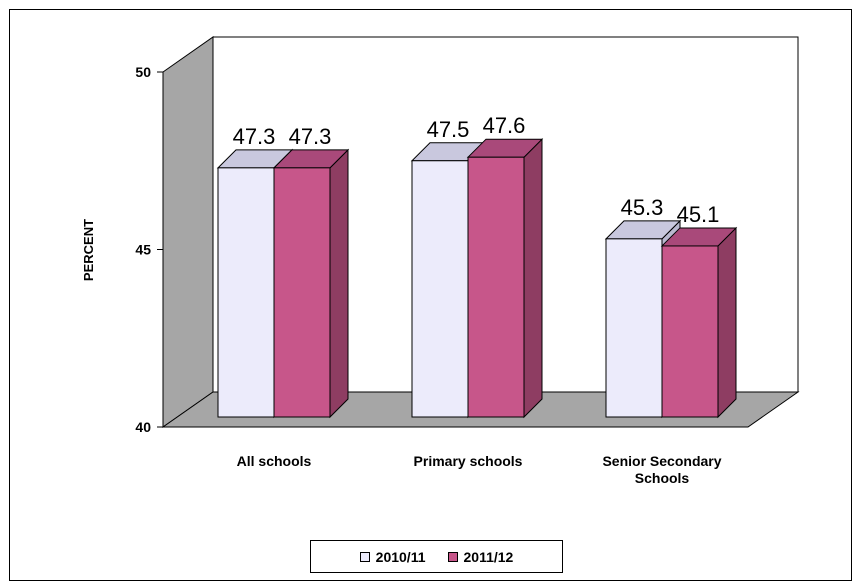 The height and width of the screenshot is (588, 861). Describe the element at coordinates (448, 129) in the screenshot. I see `value-label-2010-11-primary-schools: 47.5` at that location.